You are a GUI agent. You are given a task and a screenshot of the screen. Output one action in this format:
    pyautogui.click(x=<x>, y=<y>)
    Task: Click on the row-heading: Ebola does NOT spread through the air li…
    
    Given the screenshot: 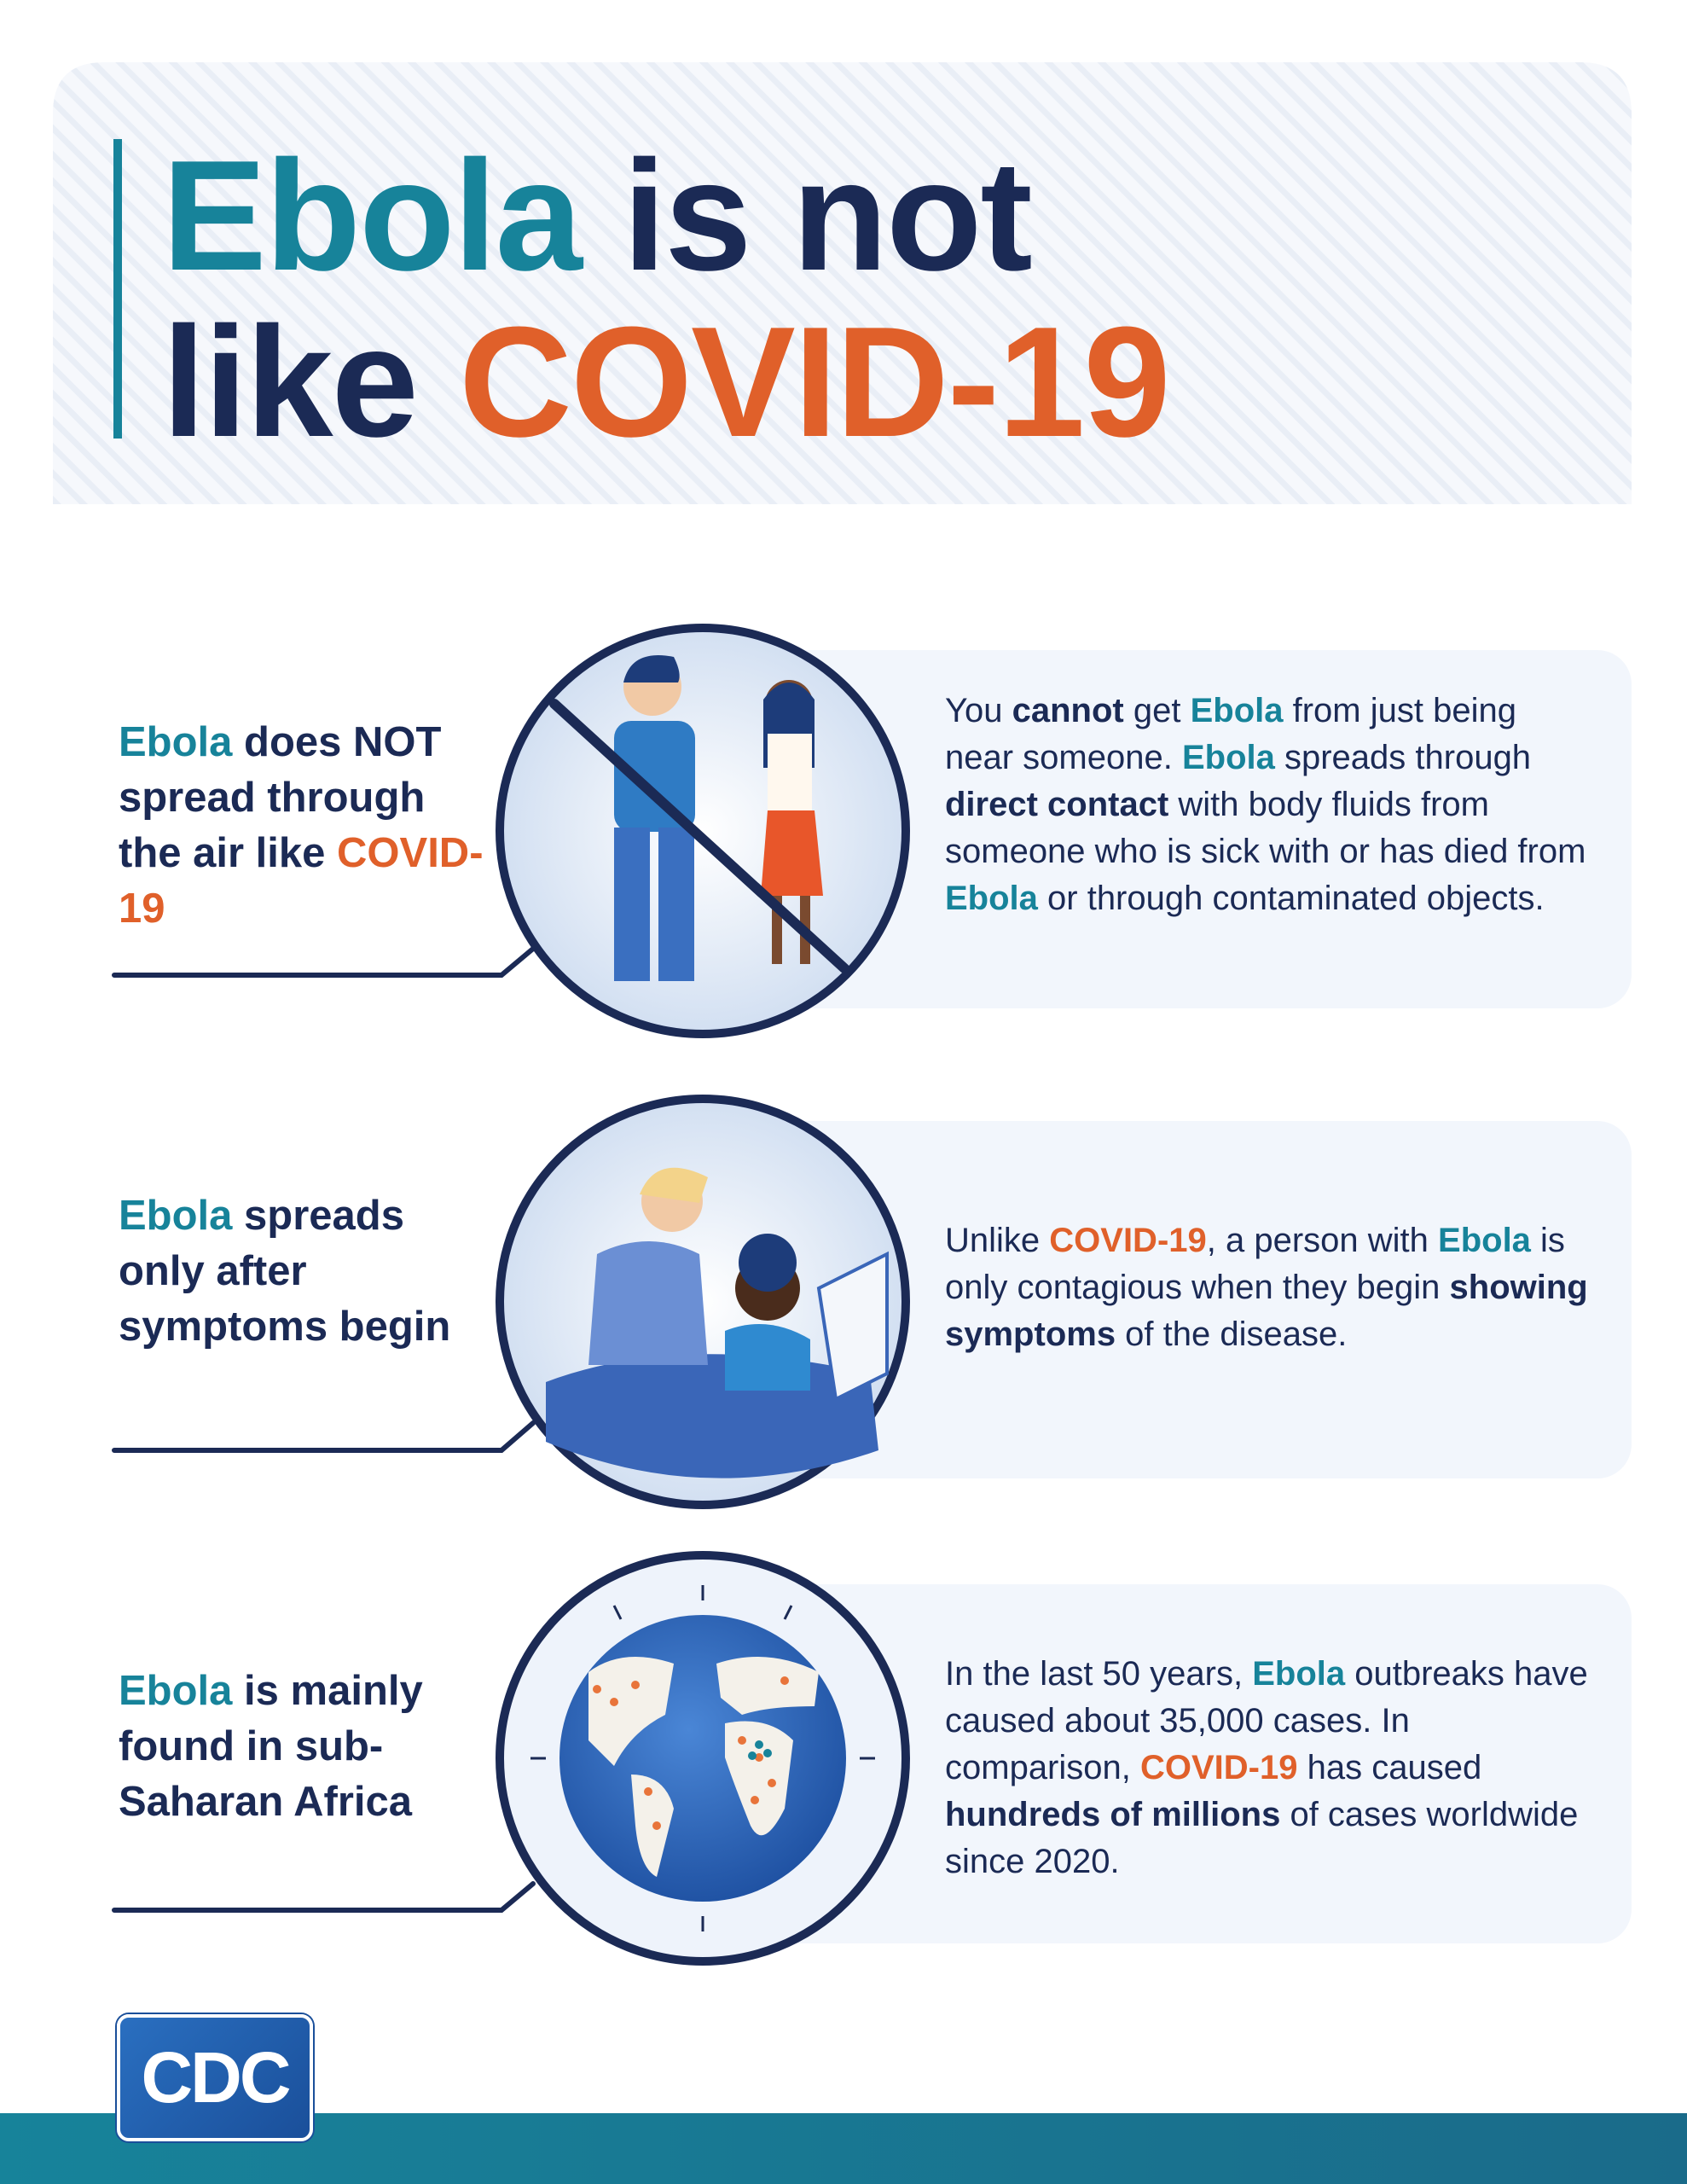 What is the action you would take?
    pyautogui.click(x=306, y=826)
    